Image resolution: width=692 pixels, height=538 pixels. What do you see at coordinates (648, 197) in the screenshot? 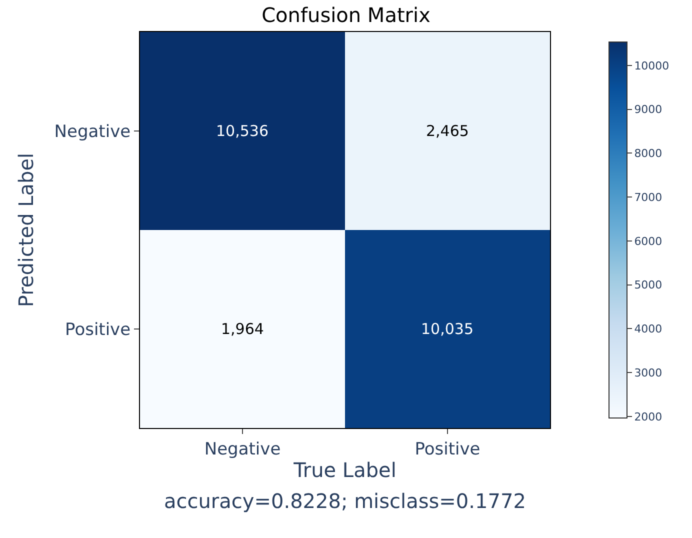
I see `color-bar-label: 7000` at bounding box center [648, 197].